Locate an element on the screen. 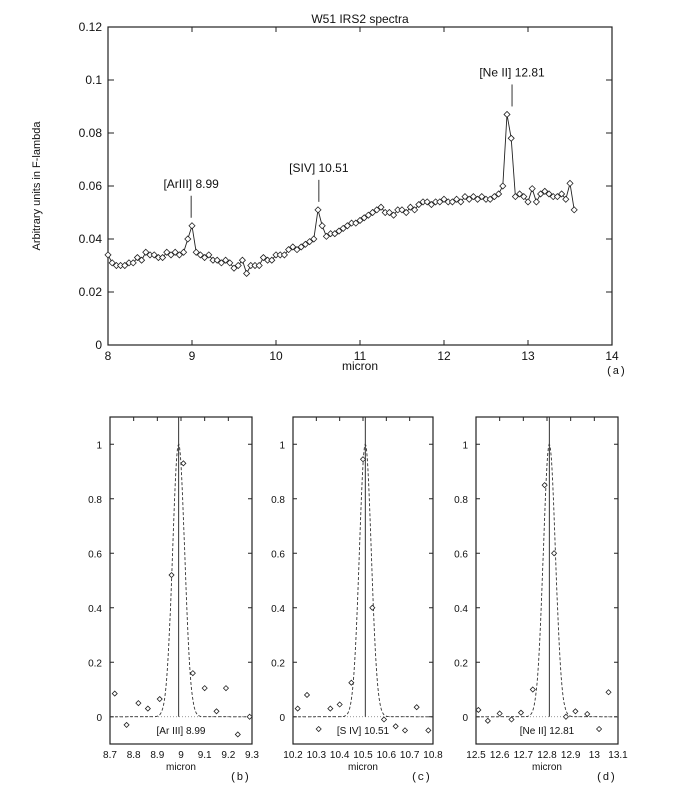 The image size is (680, 804). y-tick-label: 1 is located at coordinates (99, 445).